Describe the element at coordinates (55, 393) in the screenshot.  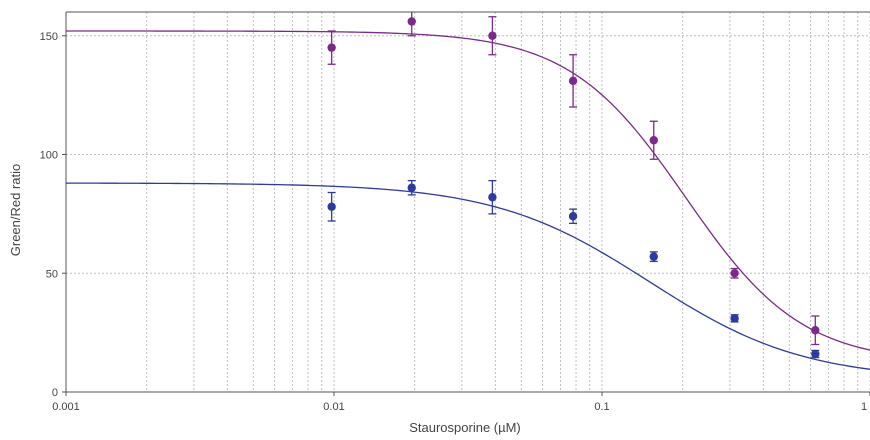
I see `y-tick-label: 0` at that location.